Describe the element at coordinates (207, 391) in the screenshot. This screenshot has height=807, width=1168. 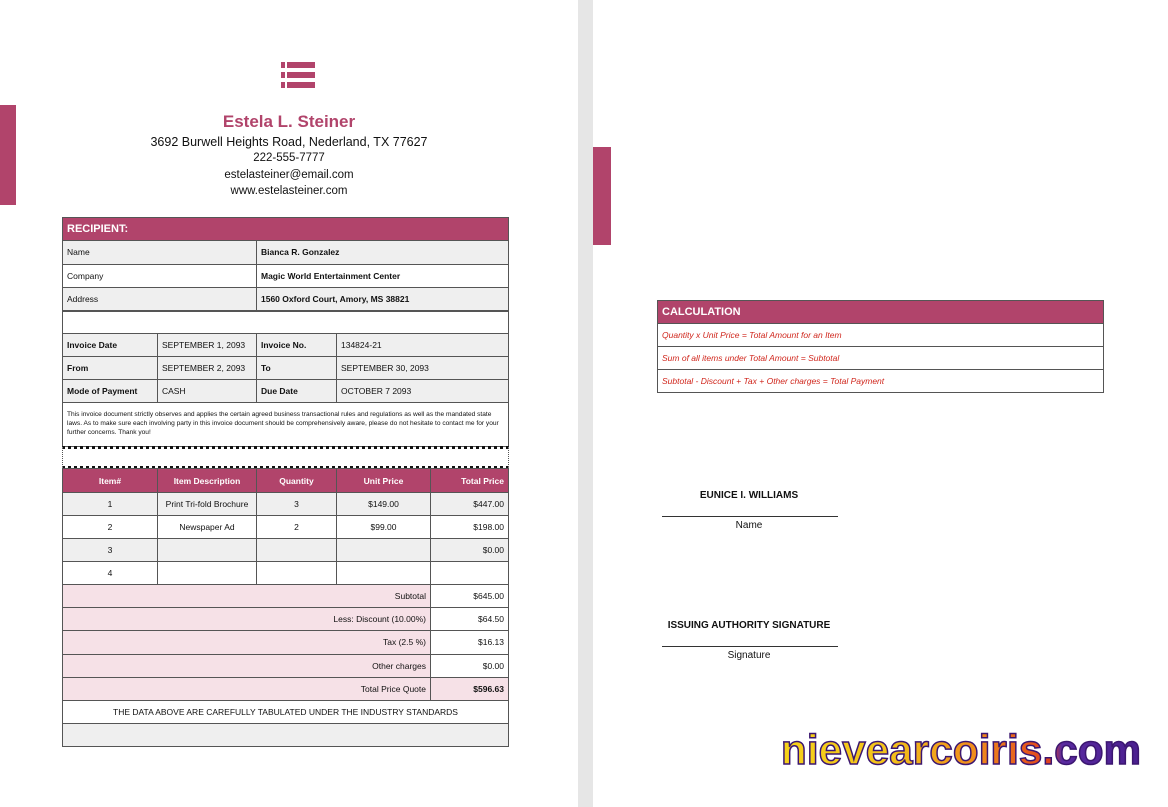
I see `field-value: CASH` at that location.